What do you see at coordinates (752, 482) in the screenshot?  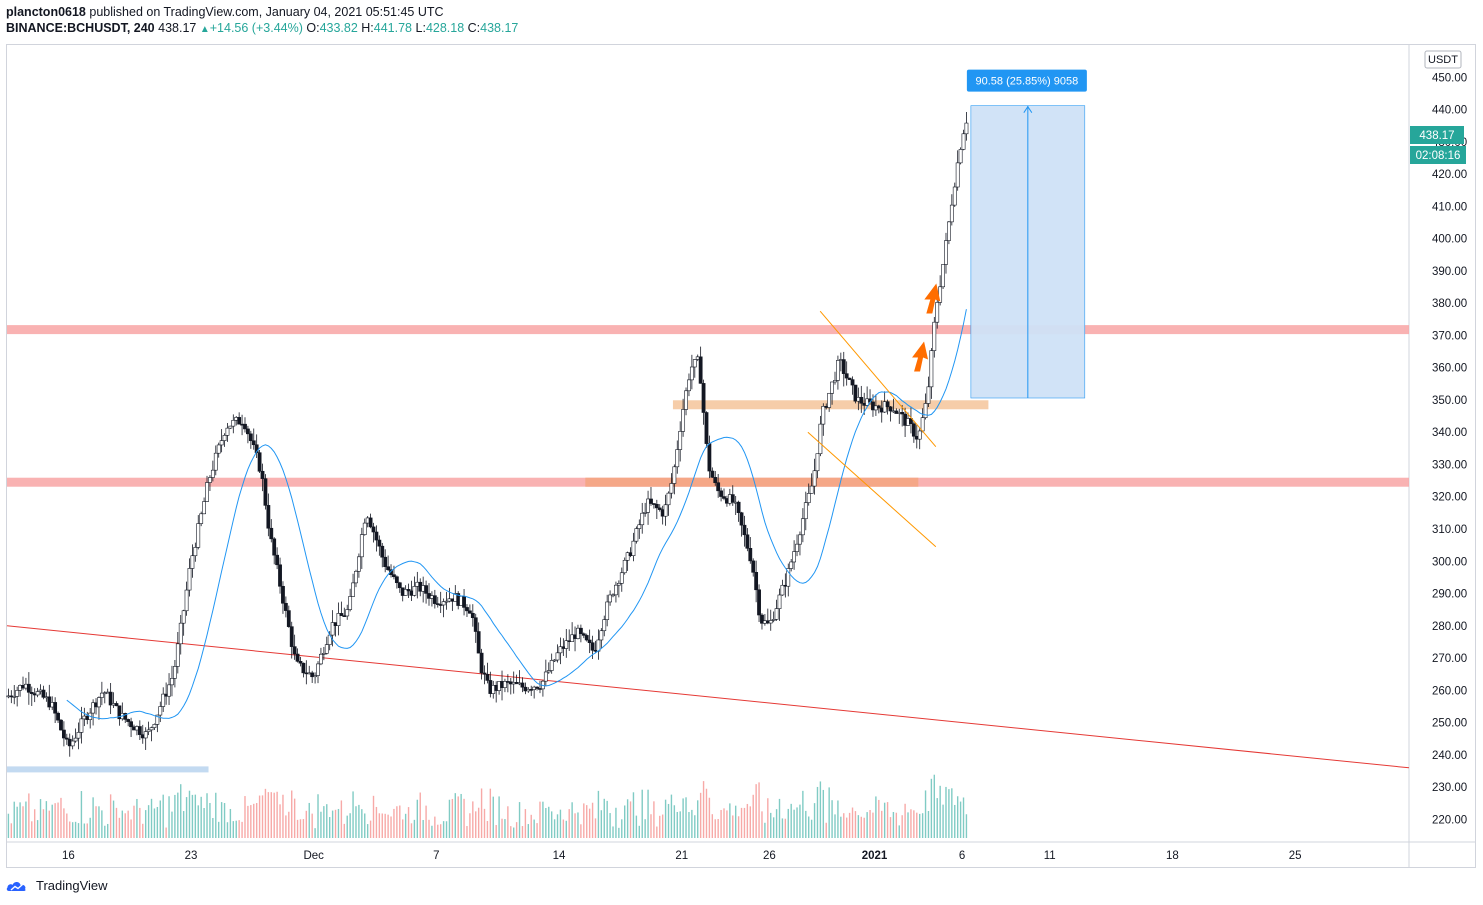 I see `level-support-low` at bounding box center [752, 482].